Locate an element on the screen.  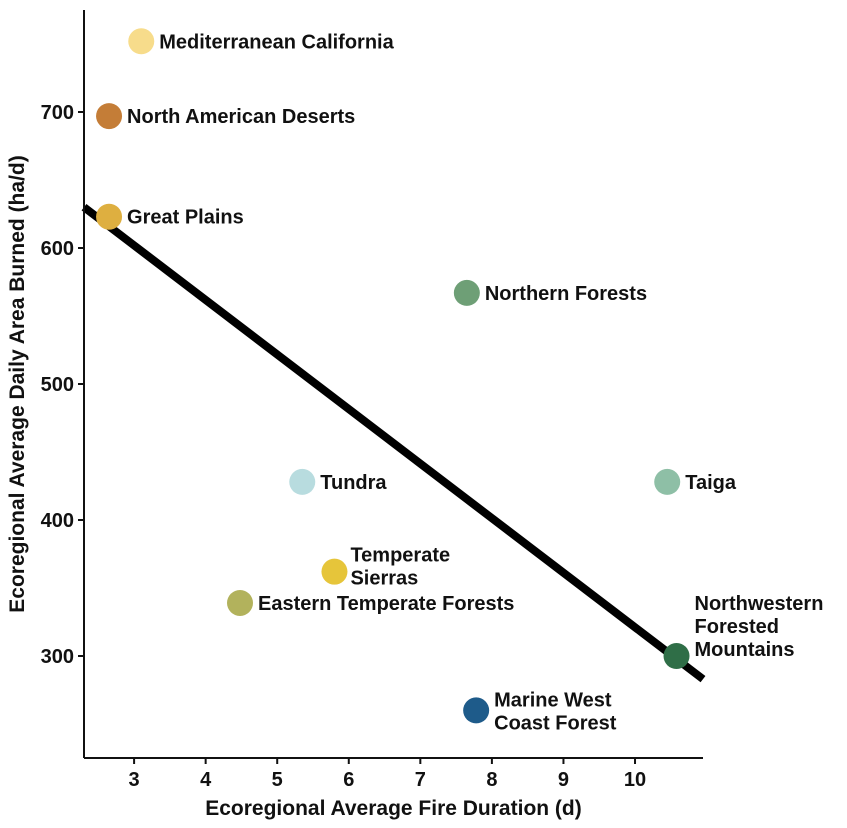
point-label: Northern Forests is located at coordinates (566, 294).